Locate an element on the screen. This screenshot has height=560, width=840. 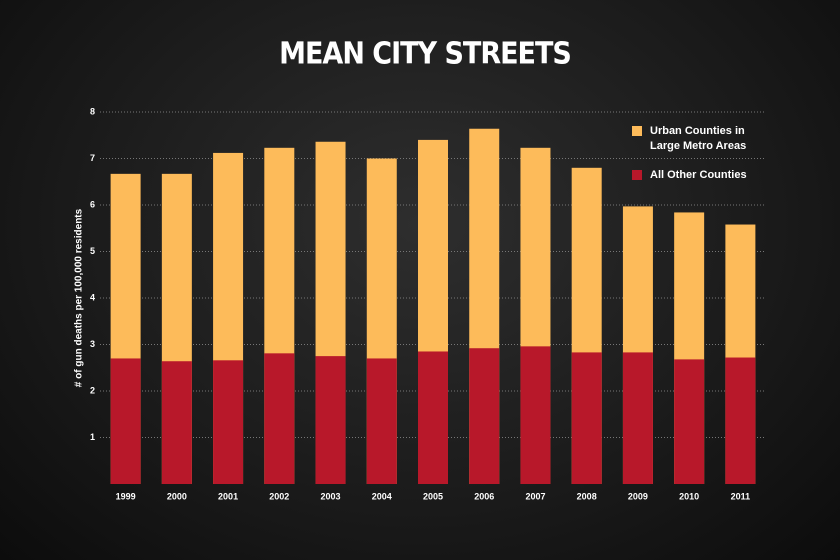
legend-item: All Other Counties is located at coordinates (702, 175).